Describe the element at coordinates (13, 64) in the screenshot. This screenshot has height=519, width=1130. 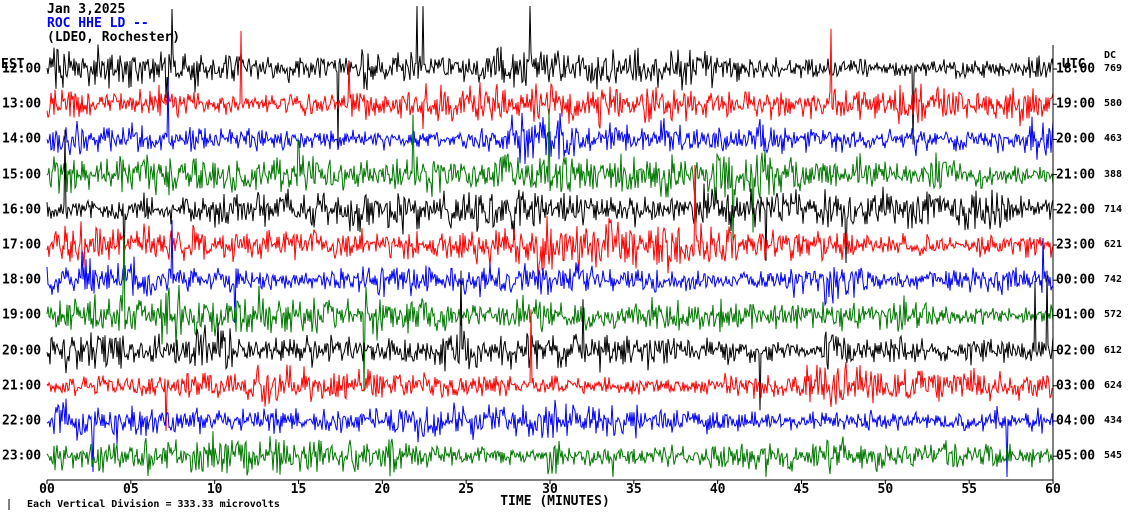
I see `est-axis-label: EST` at that location.